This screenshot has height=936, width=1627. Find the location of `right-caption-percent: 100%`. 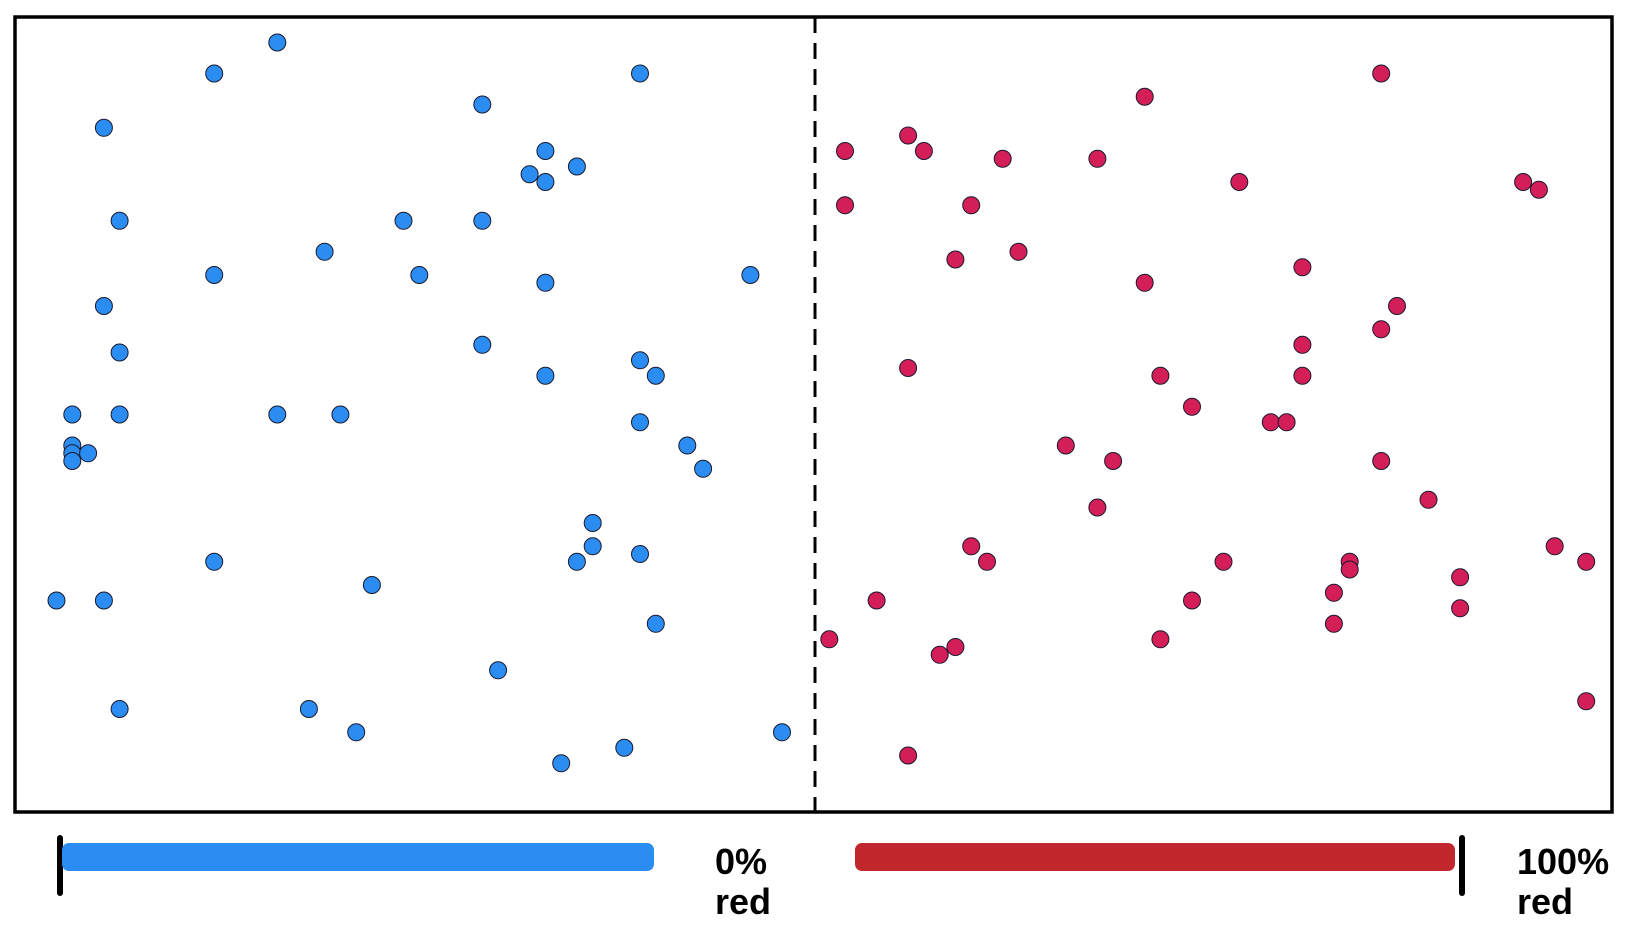

right-caption-percent: 100% is located at coordinates (1563, 861).